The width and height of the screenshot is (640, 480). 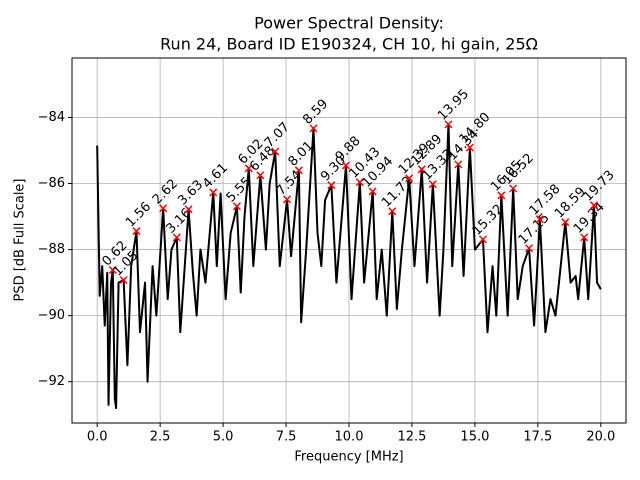 What do you see at coordinates (165, 192) in the screenshot?
I see `peak-label: 2.62` at bounding box center [165, 192].